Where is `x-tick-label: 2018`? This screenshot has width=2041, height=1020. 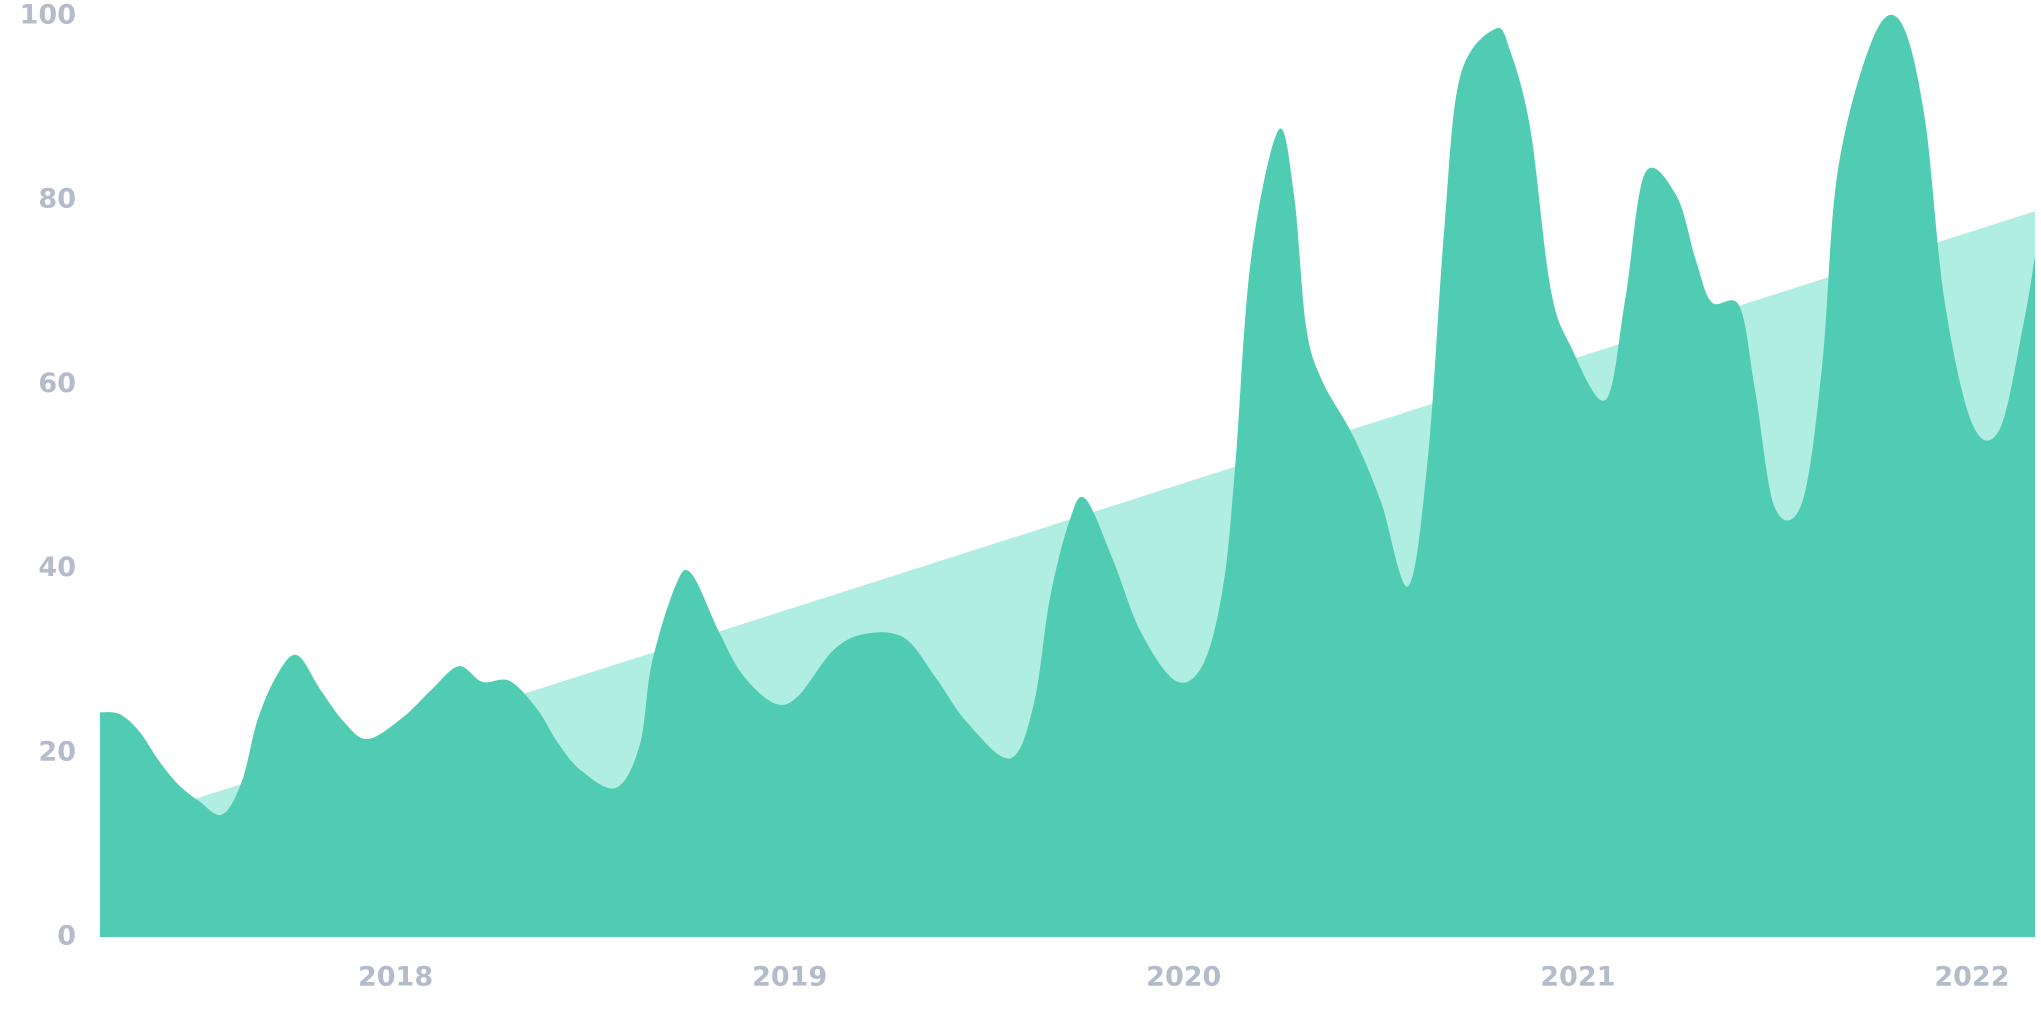
x-tick-label: 2018 is located at coordinates (395, 977).